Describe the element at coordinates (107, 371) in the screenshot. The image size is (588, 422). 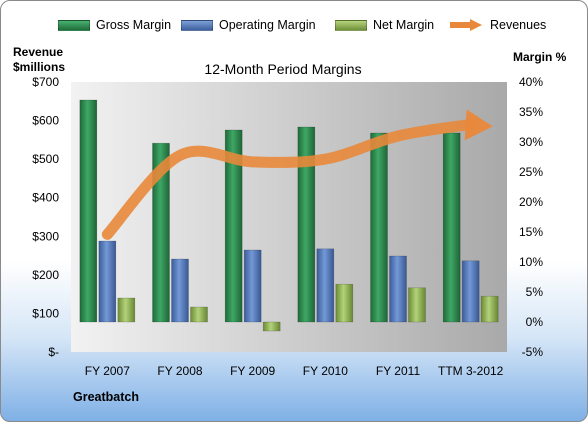
I see `category-label: FY 2007` at that location.